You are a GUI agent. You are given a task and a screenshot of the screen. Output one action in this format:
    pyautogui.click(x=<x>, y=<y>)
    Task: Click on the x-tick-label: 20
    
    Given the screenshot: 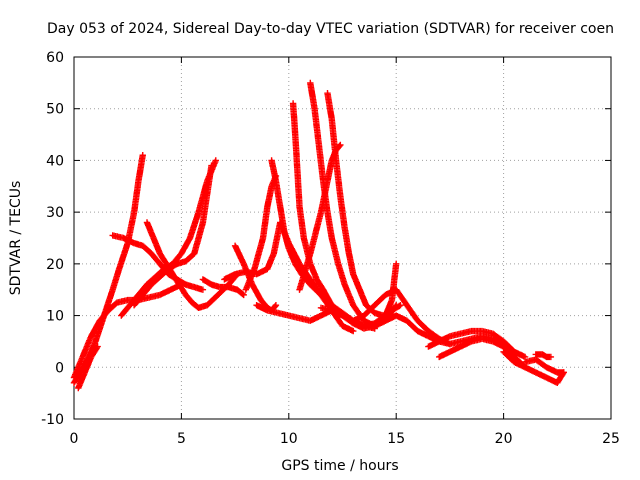 What is the action you would take?
    pyautogui.click(x=504, y=439)
    